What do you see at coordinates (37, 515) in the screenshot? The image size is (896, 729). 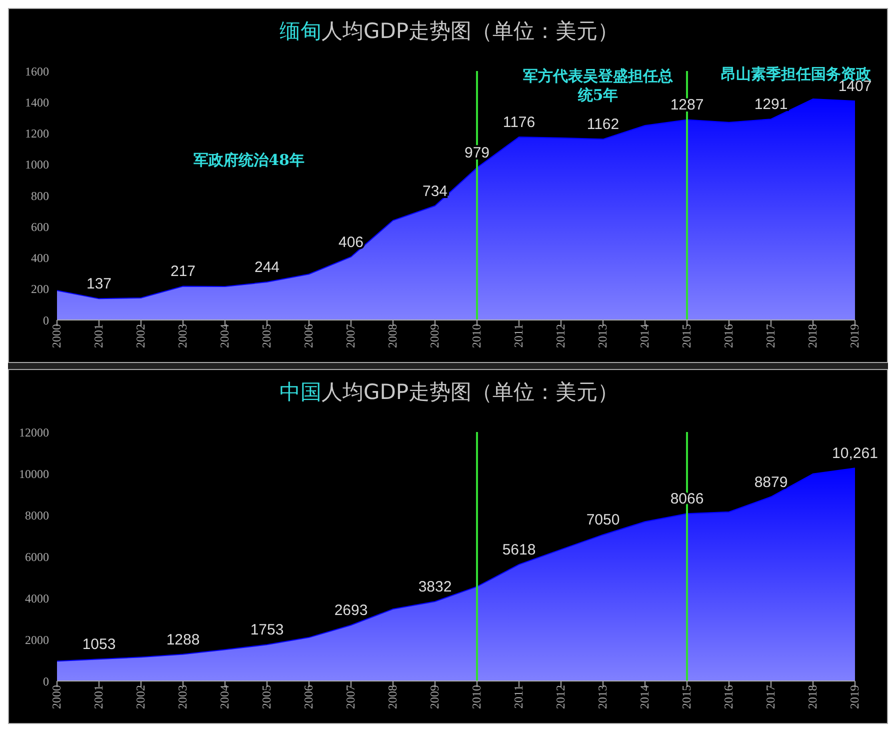 I see `y-tick-label: 8000` at bounding box center [37, 515].